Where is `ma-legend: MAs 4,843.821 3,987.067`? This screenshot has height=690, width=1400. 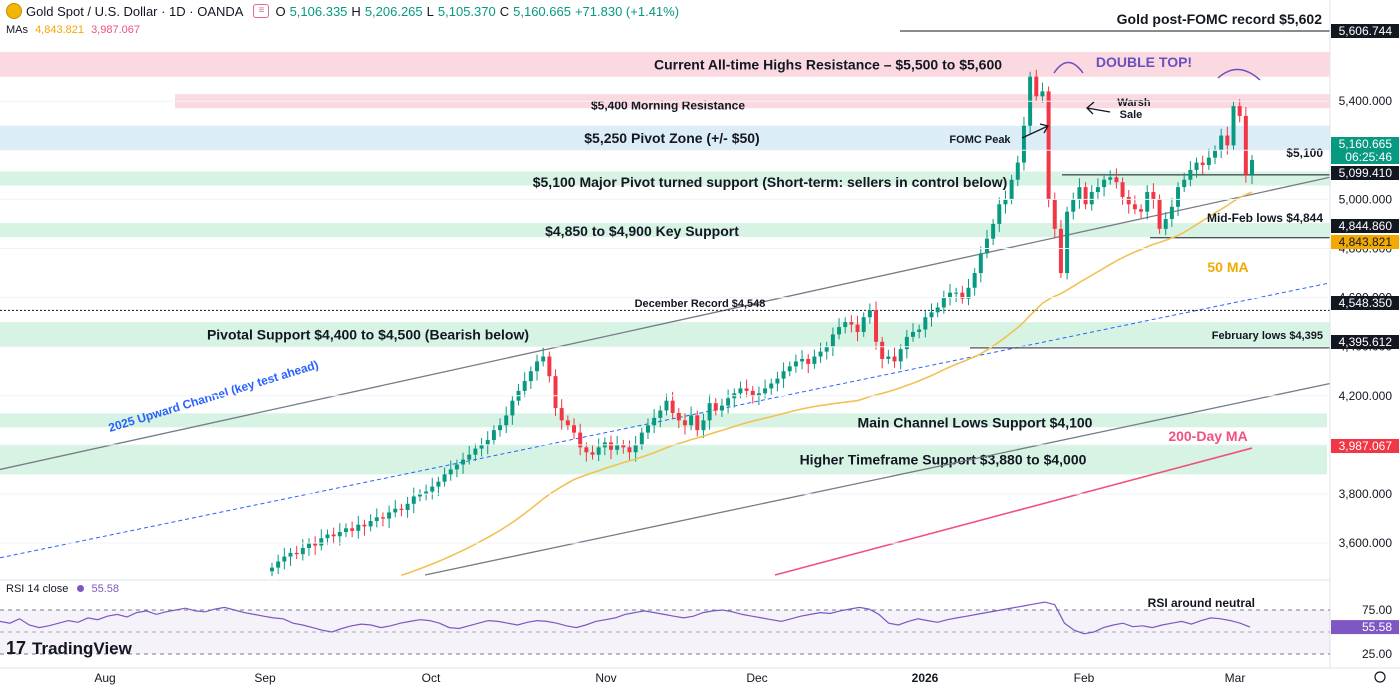 ma-legend: MAs 4,843.821 3,987.067 is located at coordinates (73, 30).